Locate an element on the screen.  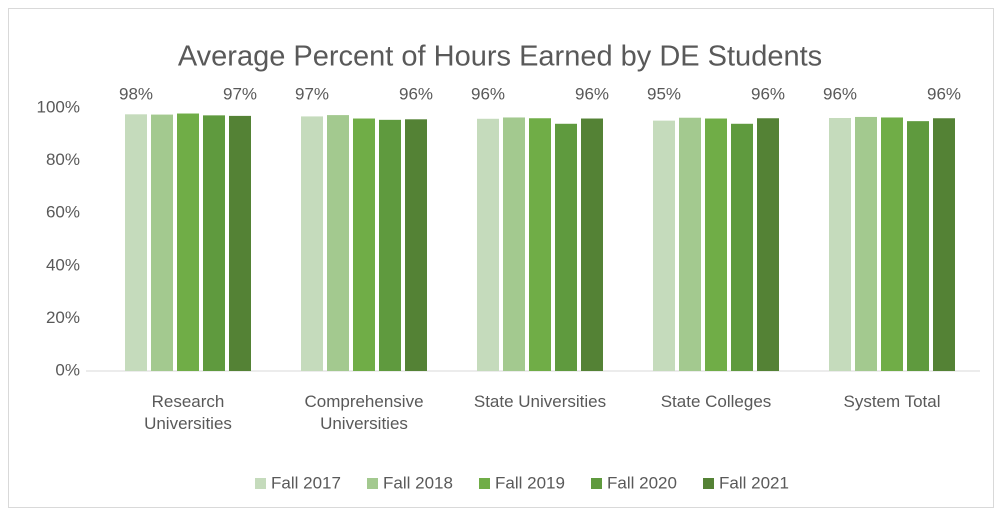
x-tick-label: Comprehensive Universities is located at coordinates (364, 412).